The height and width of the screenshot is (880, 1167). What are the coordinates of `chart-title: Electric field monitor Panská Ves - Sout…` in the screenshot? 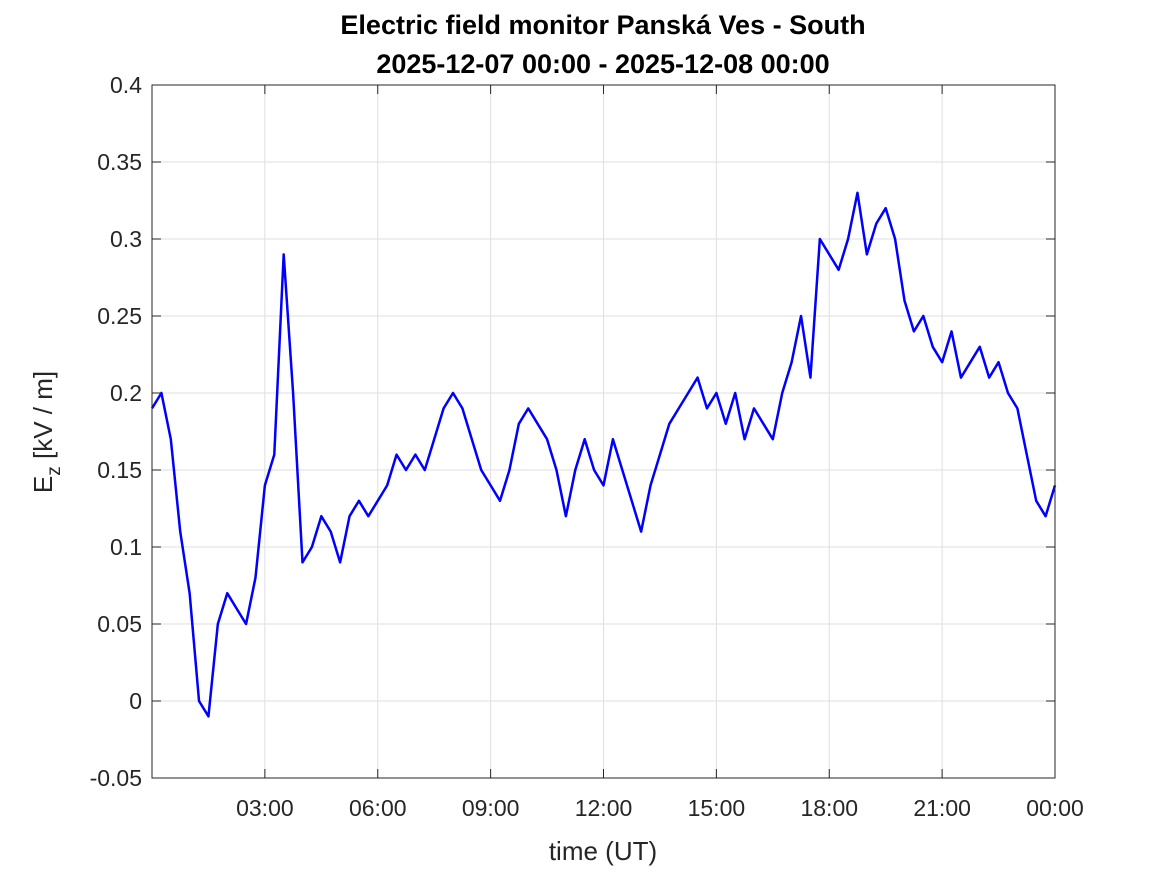 It's located at (602, 25).